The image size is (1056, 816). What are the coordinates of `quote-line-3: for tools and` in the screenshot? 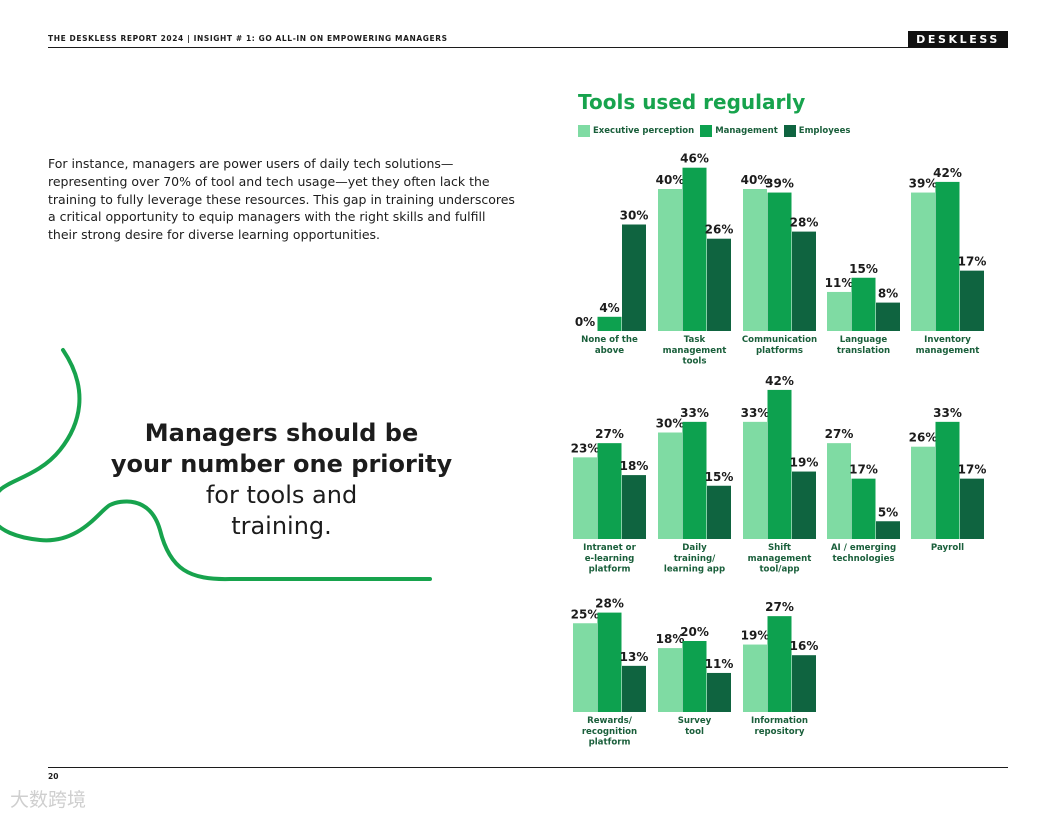 It's located at (281, 495).